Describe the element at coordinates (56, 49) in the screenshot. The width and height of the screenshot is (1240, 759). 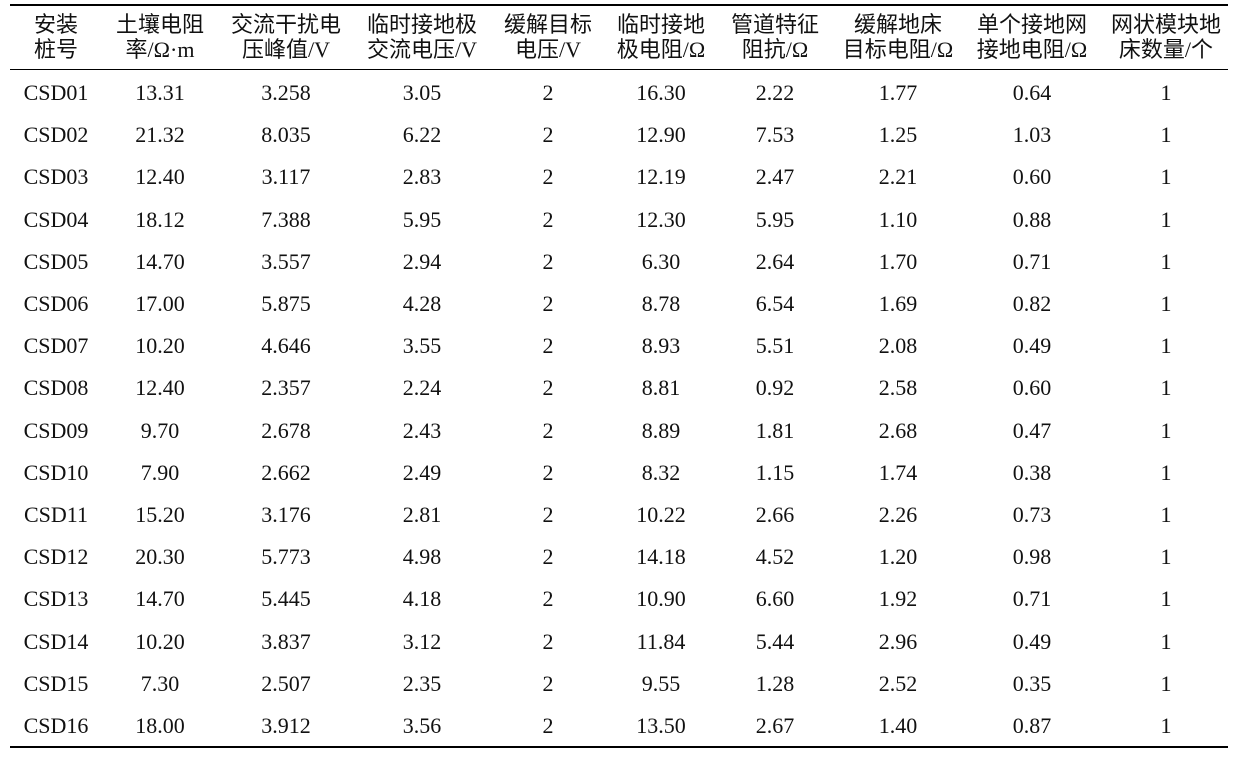
I see `header-line: 桩号` at that location.